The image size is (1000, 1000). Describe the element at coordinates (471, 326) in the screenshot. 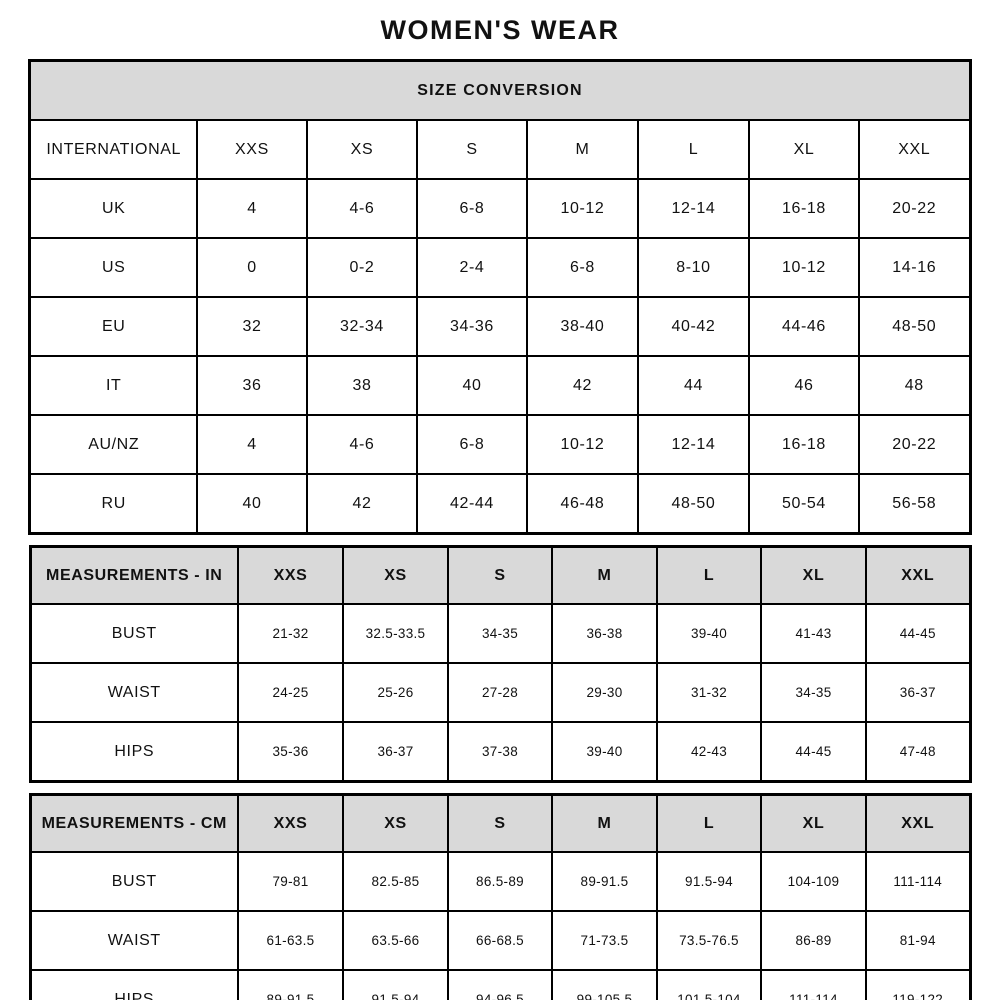

I see `value-cell: 34-36` at that location.